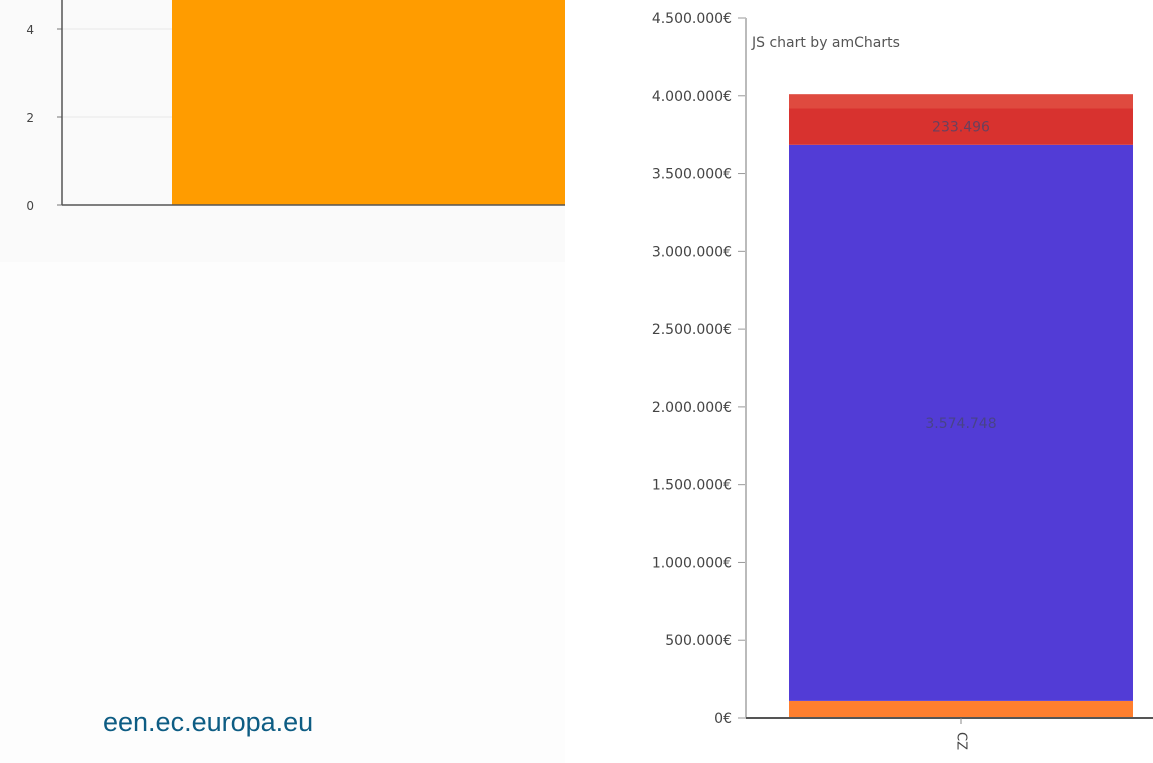 Image resolution: width=1153 pixels, height=763 pixels. Describe the element at coordinates (692, 486) in the screenshot. I see `y-tick-label: 1.500.000€` at that location.